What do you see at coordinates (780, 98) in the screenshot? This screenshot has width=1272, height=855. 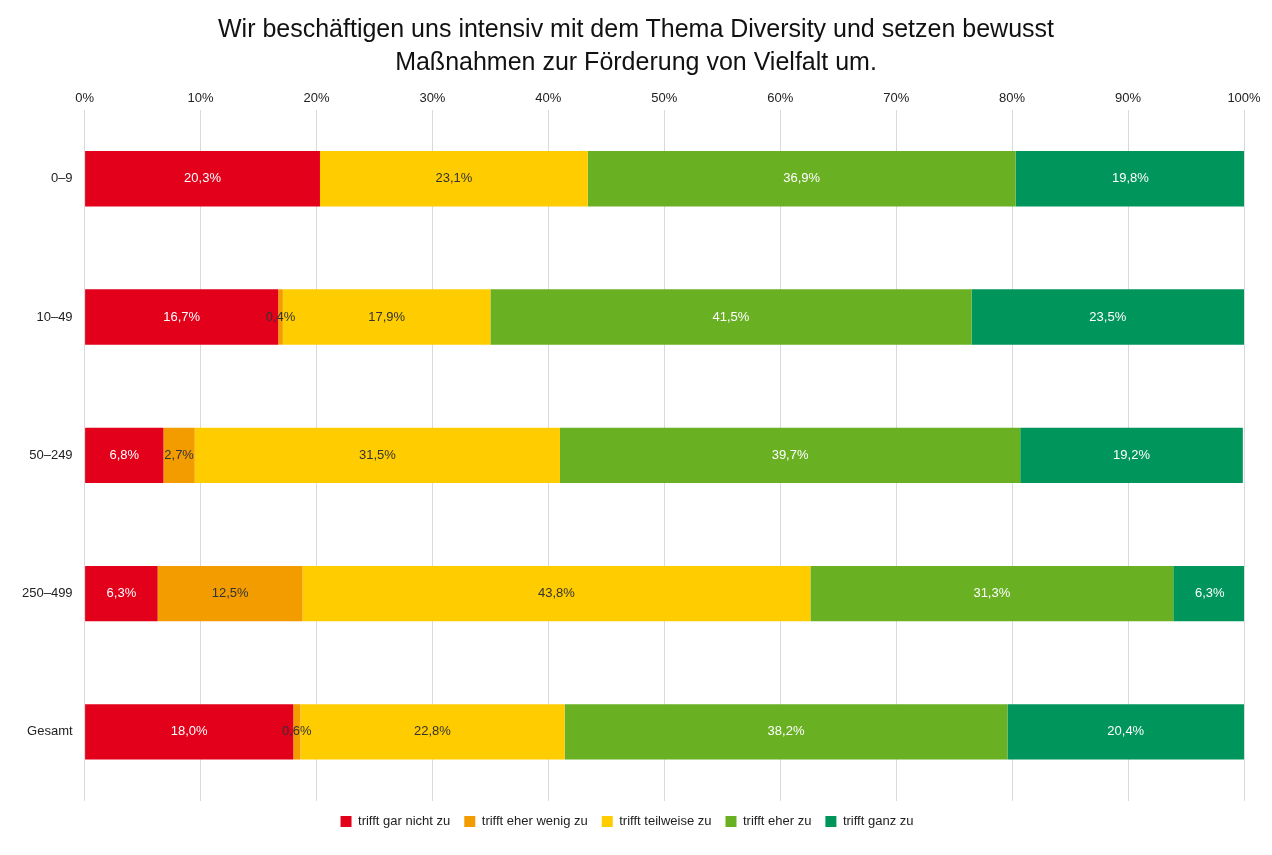 I see `x-tick-label: 60%` at bounding box center [780, 98].